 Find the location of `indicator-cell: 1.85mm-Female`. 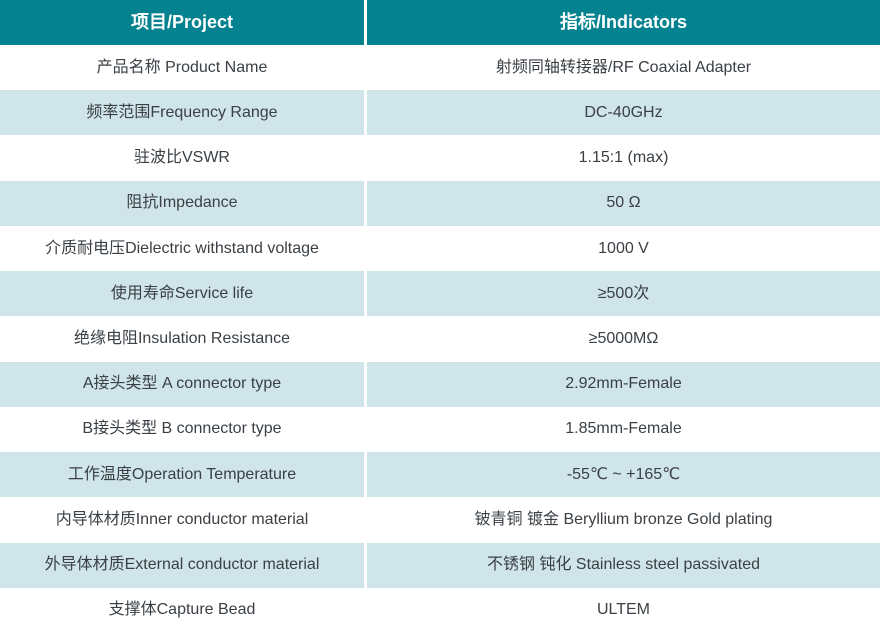

indicator-cell: 1.85mm-Female is located at coordinates (622, 429).